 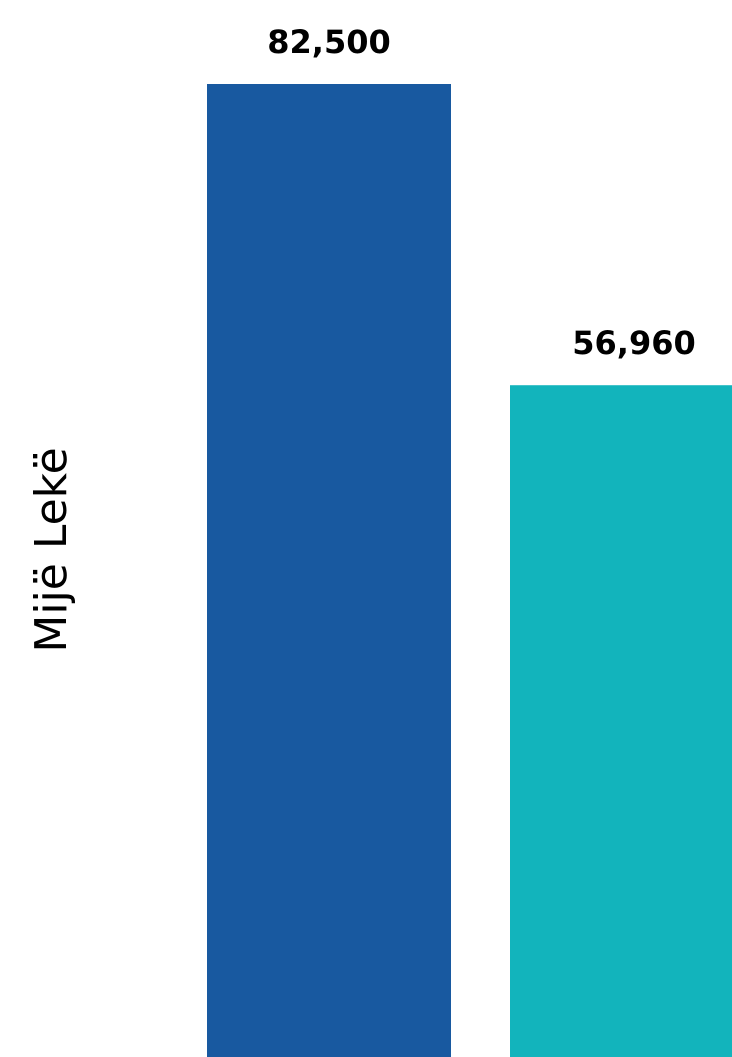 What do you see at coordinates (633, 343) in the screenshot?
I see `bar-value-label-2: 56,960` at bounding box center [633, 343].